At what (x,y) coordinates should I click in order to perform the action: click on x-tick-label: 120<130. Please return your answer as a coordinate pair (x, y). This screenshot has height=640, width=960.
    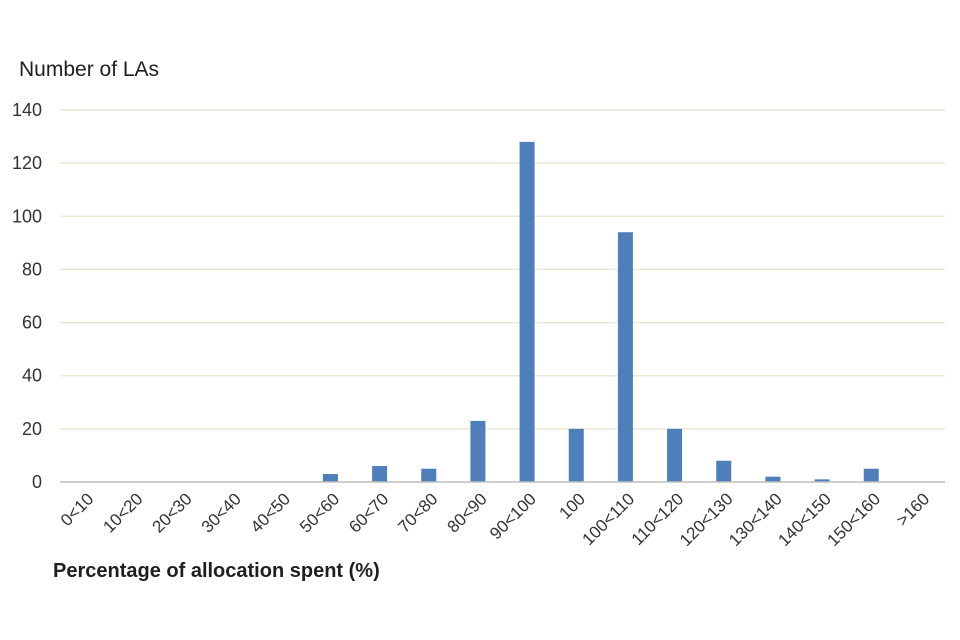
    Looking at the image, I should click on (706, 519).